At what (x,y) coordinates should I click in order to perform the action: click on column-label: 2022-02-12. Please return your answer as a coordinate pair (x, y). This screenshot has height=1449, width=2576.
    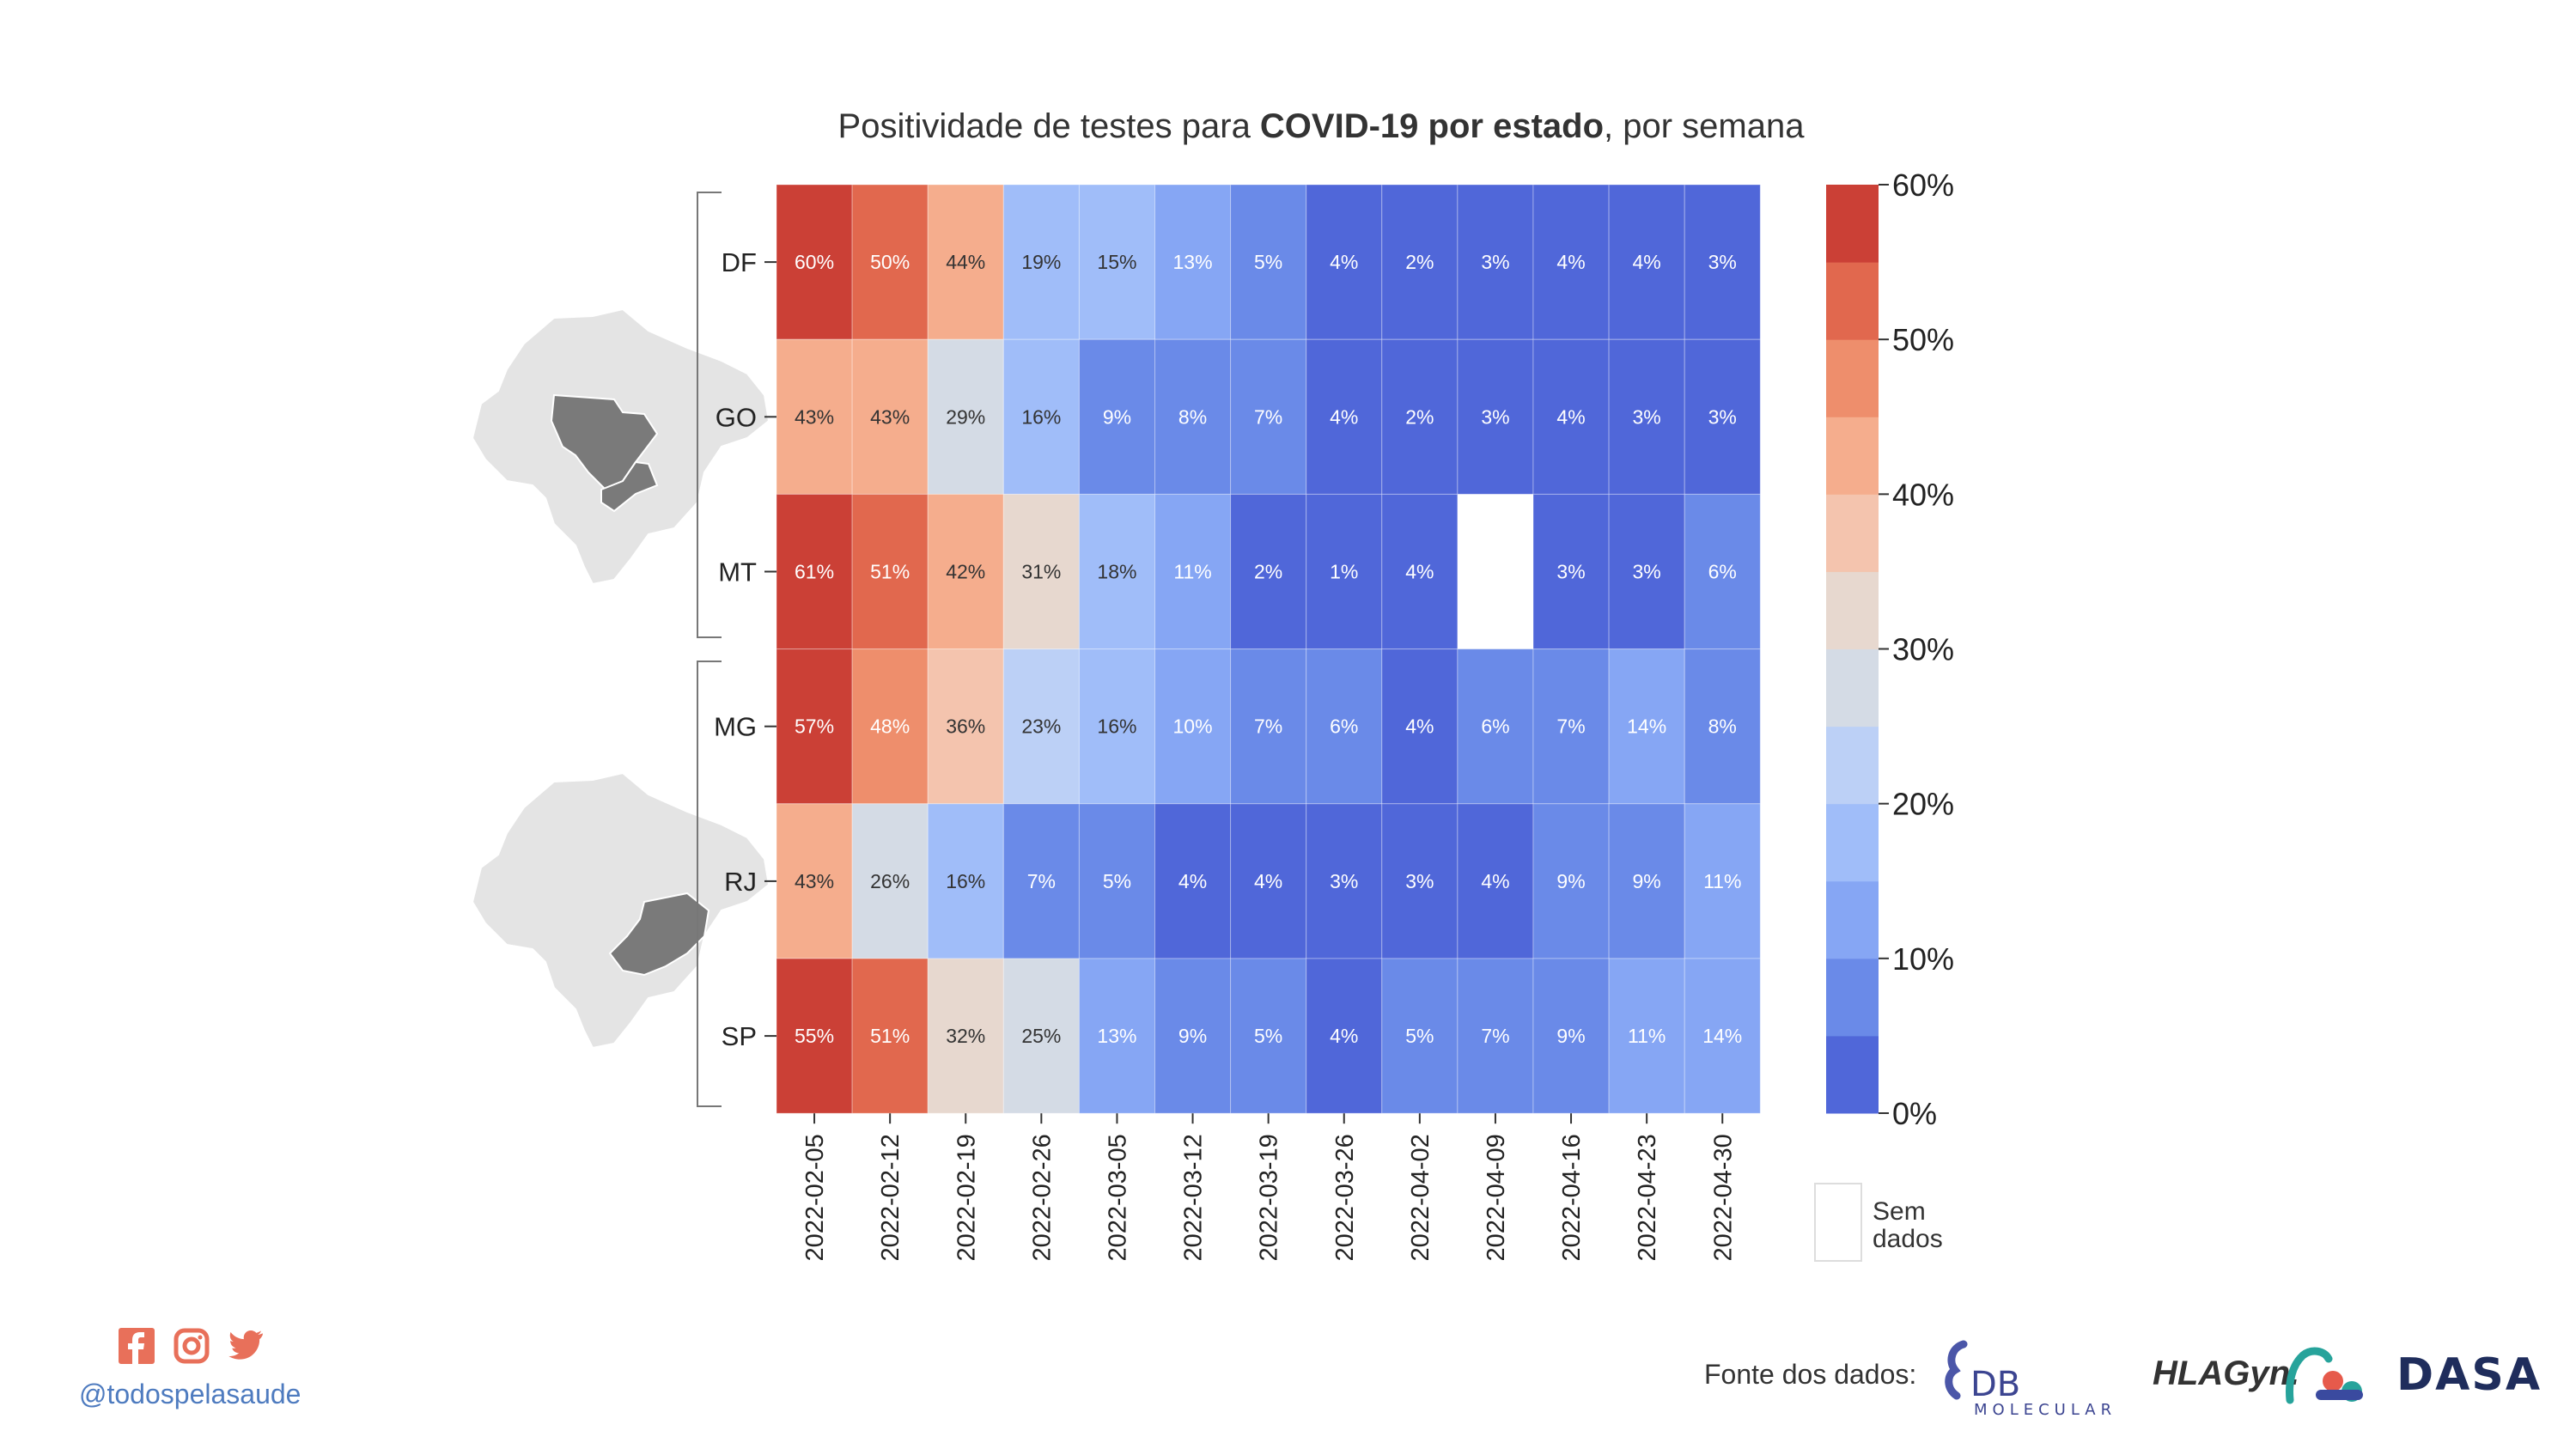
    Looking at the image, I should click on (890, 1197).